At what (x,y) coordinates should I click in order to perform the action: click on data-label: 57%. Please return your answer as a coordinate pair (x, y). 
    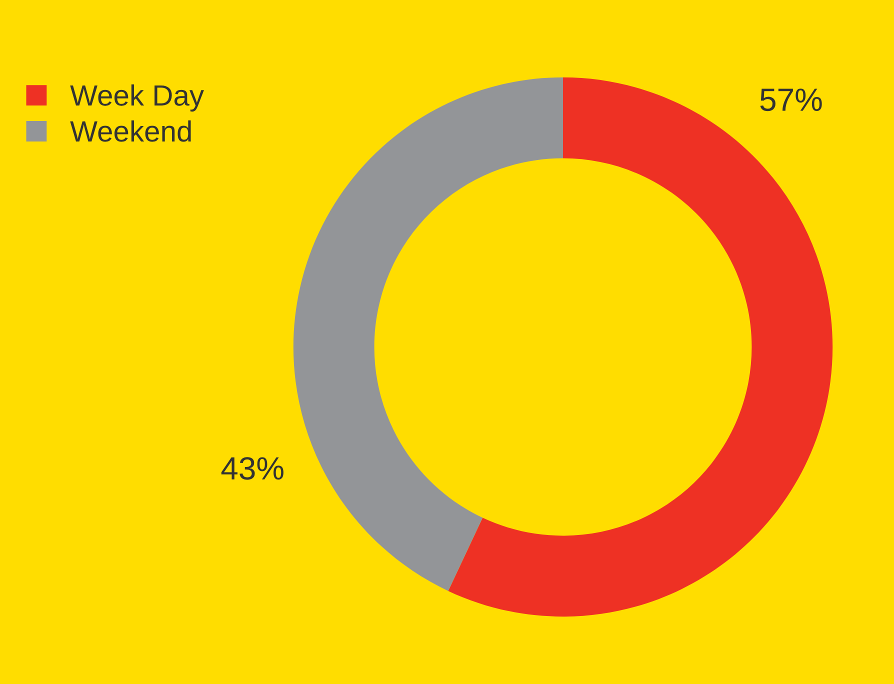
    Looking at the image, I should click on (791, 100).